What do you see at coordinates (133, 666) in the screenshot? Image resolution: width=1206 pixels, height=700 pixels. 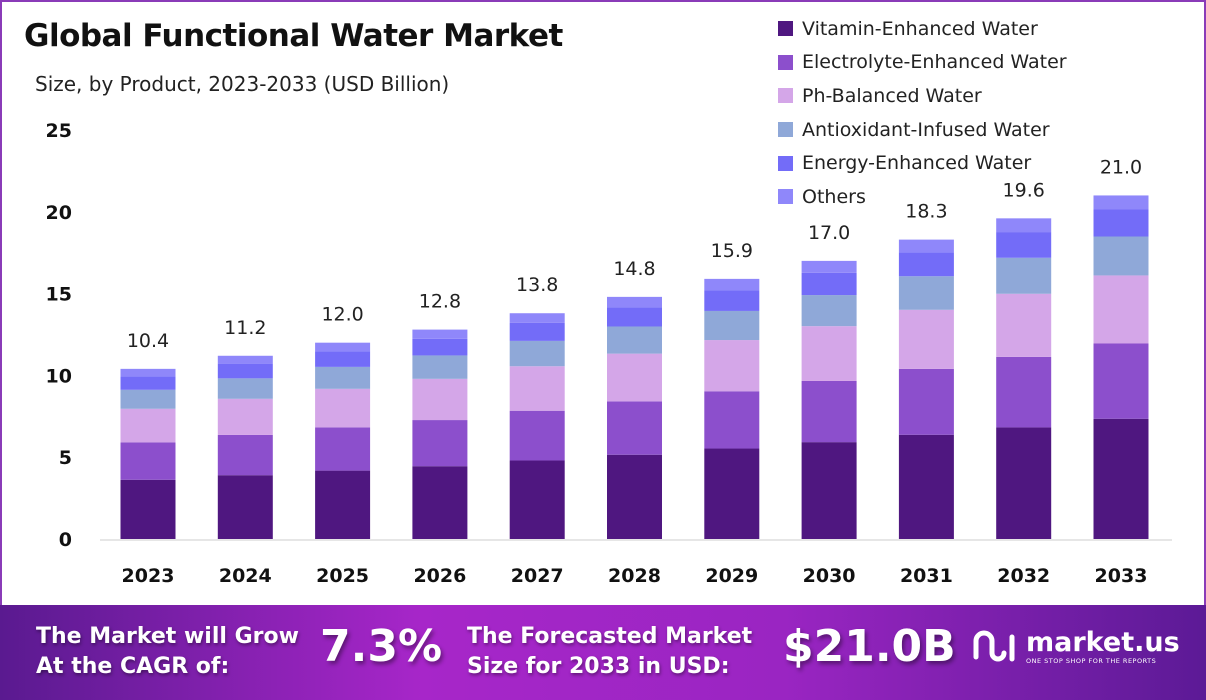 I see `cagr-label-line2: At the CAGR of:` at bounding box center [133, 666].